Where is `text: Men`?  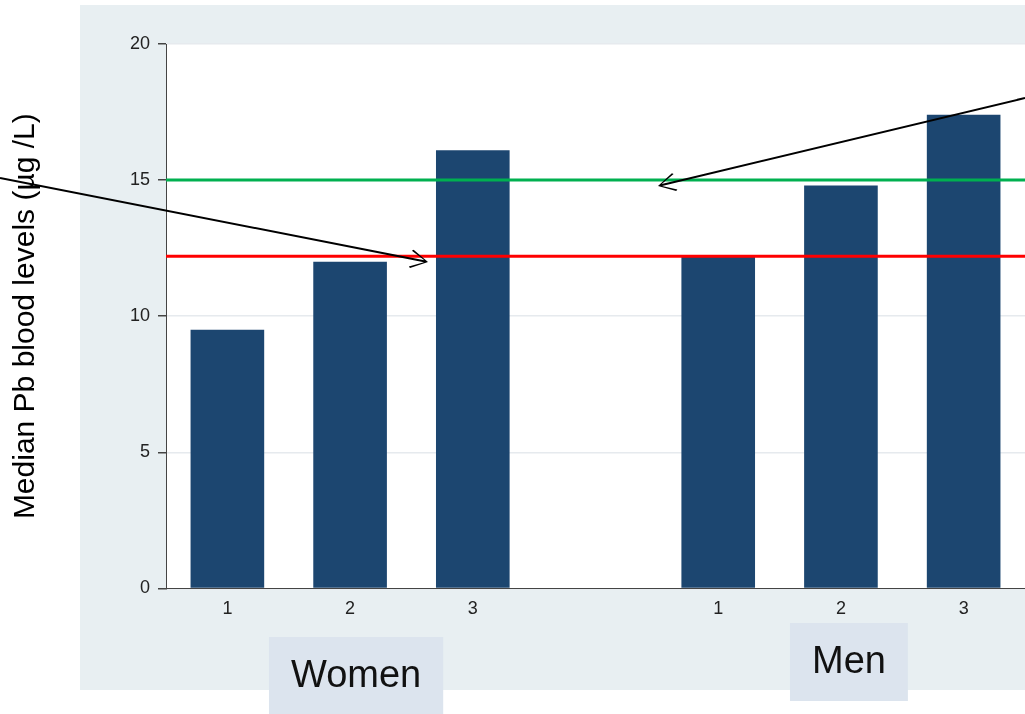
text: Men is located at coordinates (848, 660).